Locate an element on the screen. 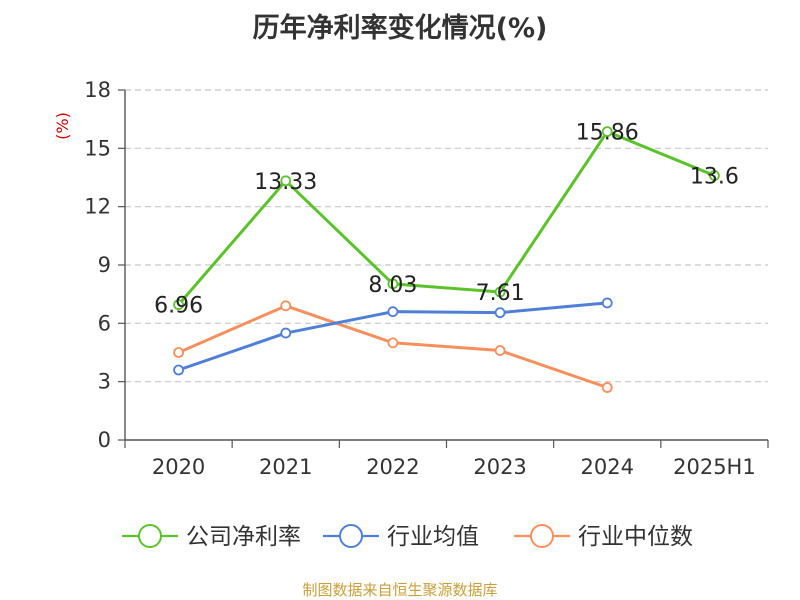 The height and width of the screenshot is (600, 800). legend-label: 行业均值 is located at coordinates (433, 537).